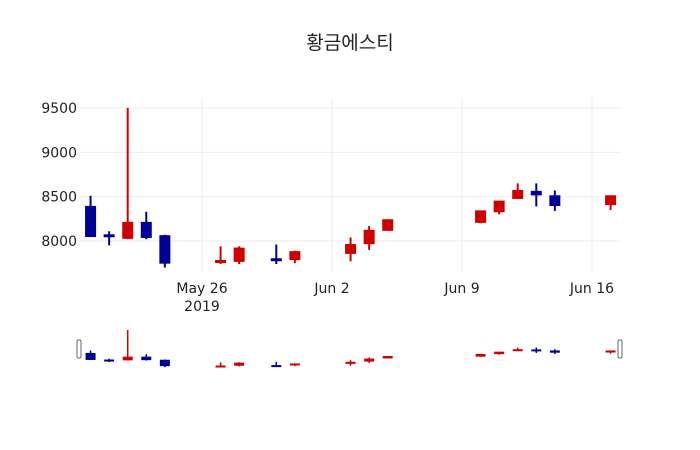  I want to click on y-tick-label: 9500, so click(59, 109).